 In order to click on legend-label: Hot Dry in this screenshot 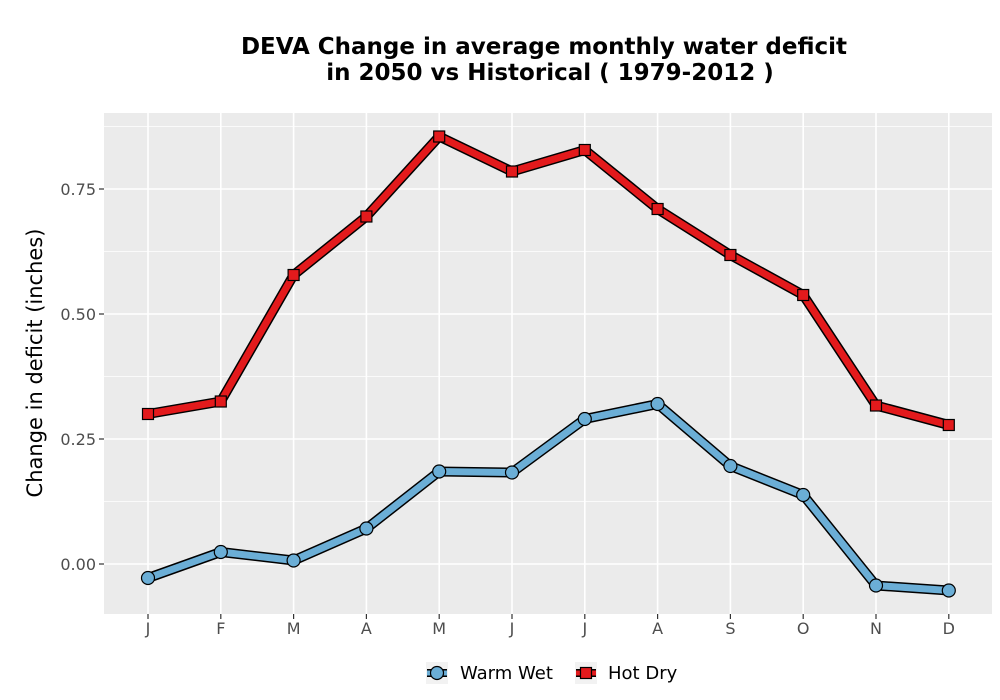, I will do `click(643, 673)`.